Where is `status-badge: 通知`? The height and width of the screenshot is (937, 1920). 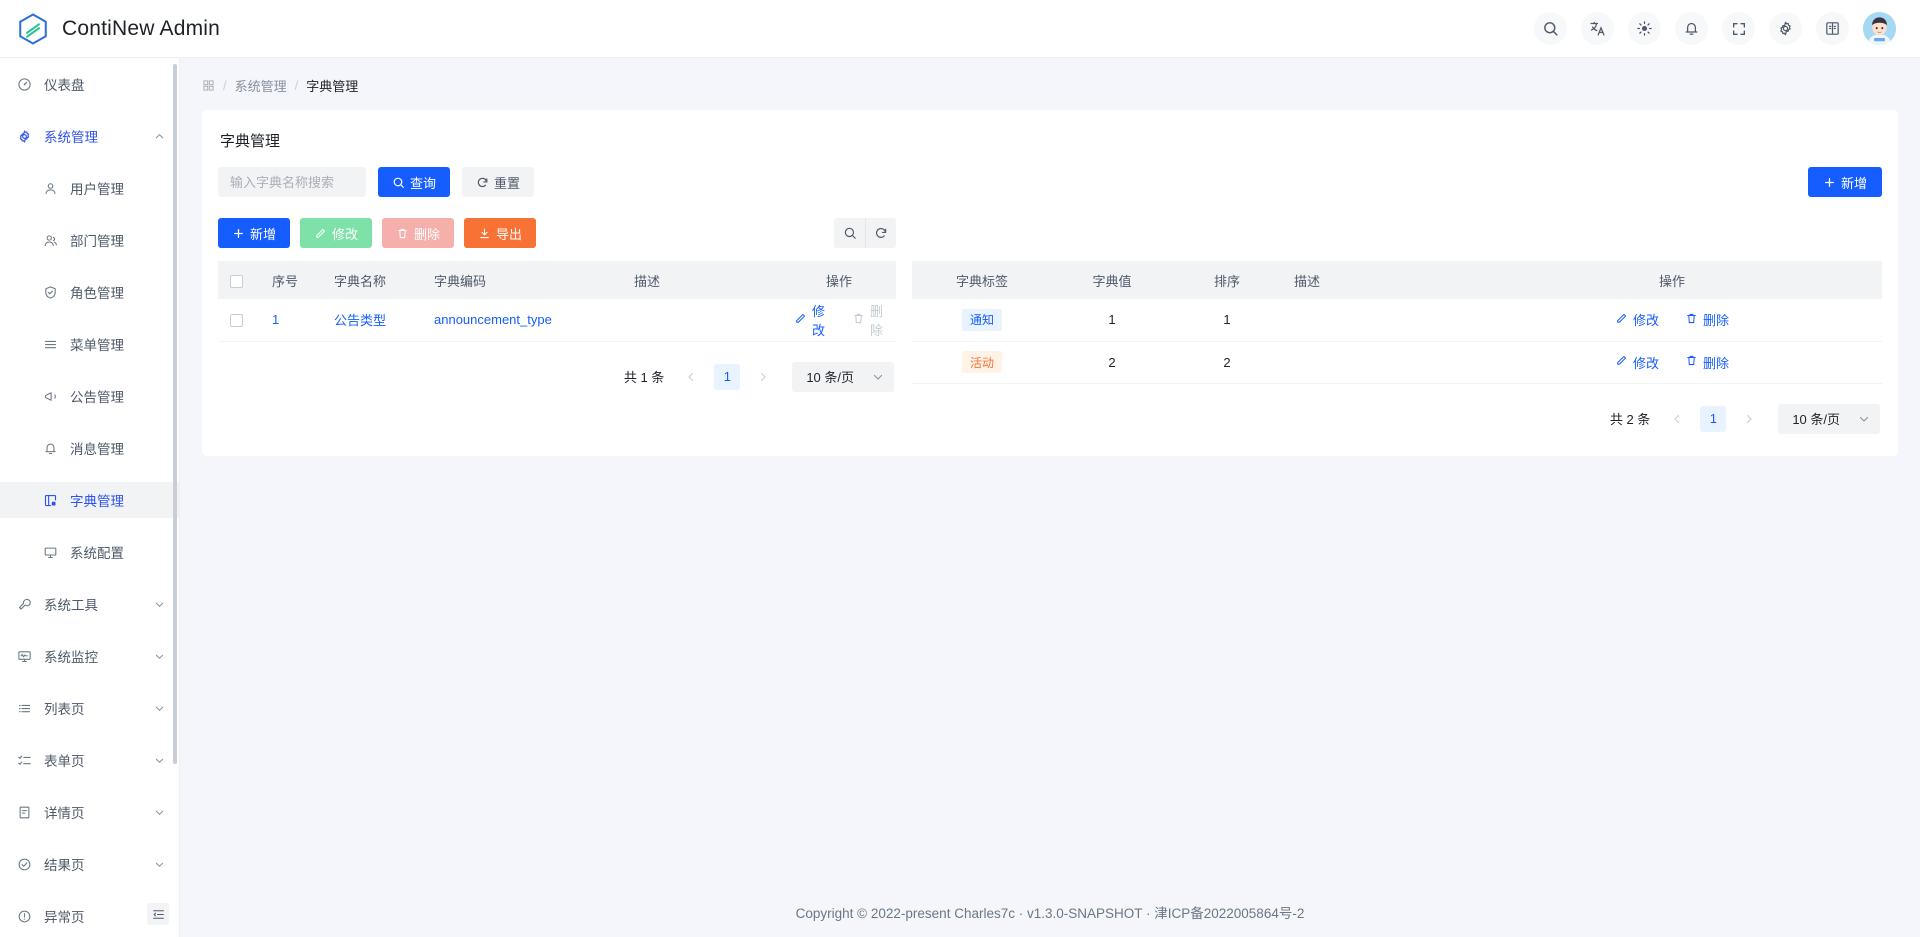 status-badge: 通知 is located at coordinates (981, 319).